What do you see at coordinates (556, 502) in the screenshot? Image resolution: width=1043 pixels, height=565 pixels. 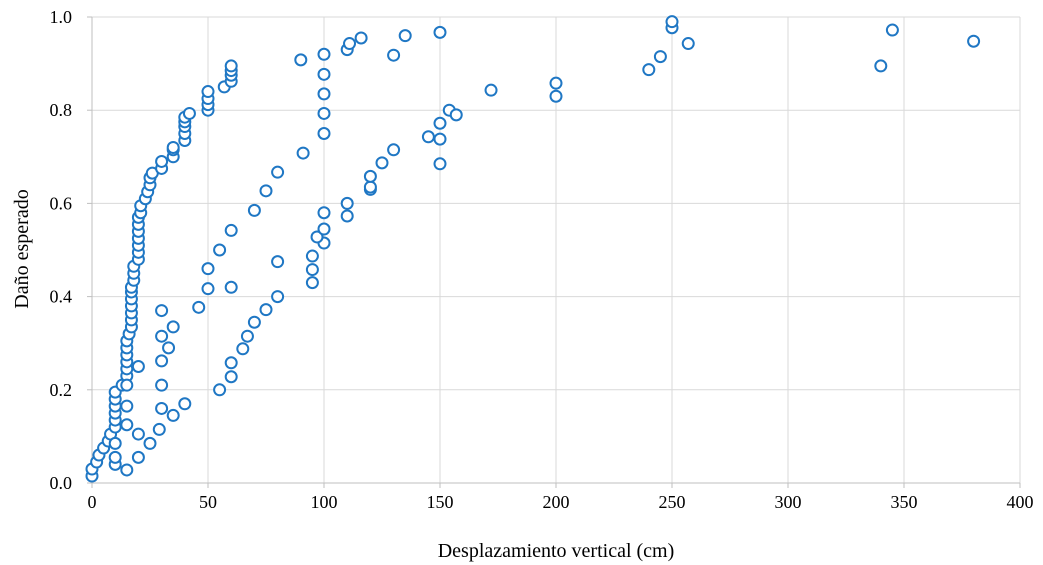 I see `x-tick-label: 200` at bounding box center [556, 502].